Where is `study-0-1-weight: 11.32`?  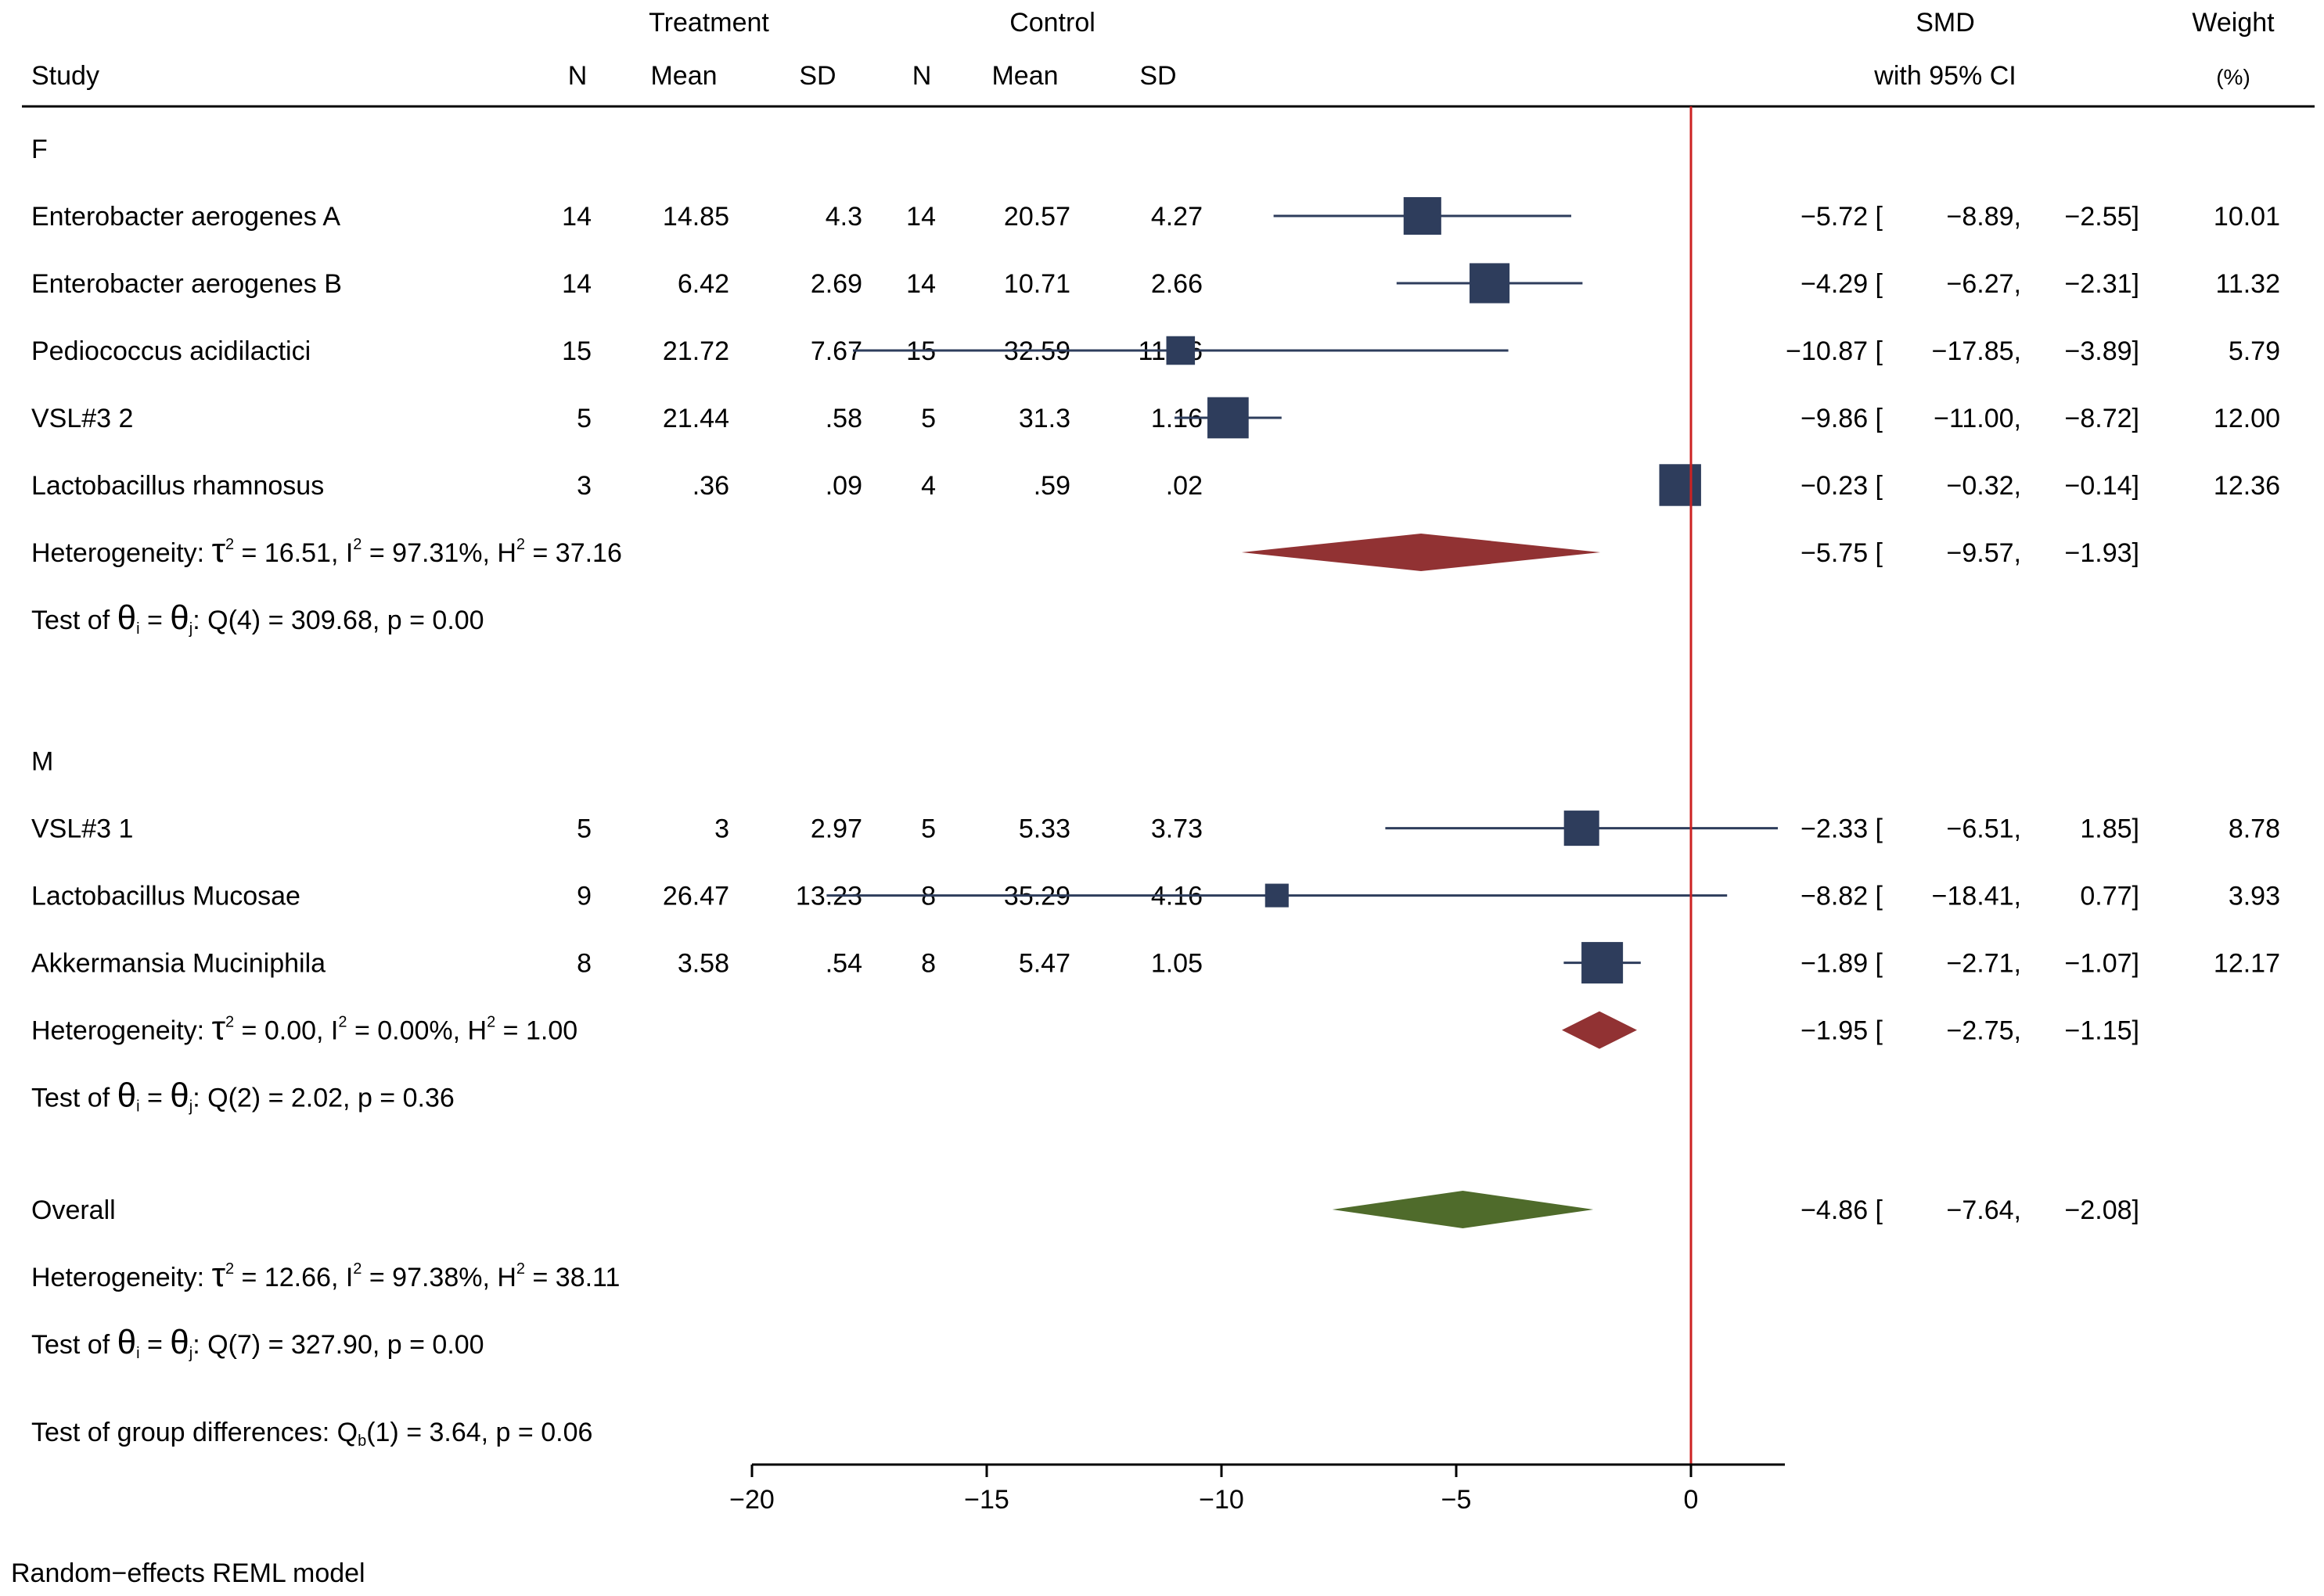
study-0-1-weight: 11.32 is located at coordinates (2247, 284).